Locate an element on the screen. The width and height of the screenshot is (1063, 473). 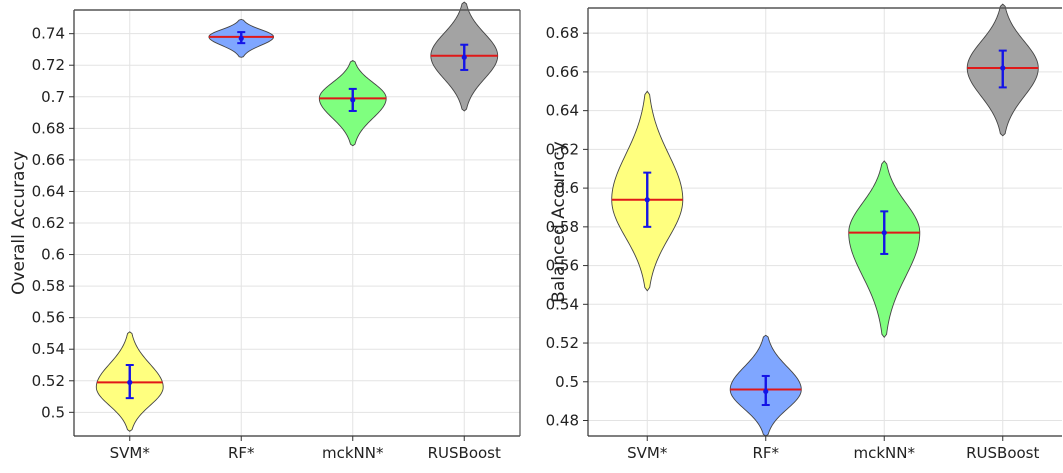
y-tick-label: 0.7 is located at coordinates (53, 97).